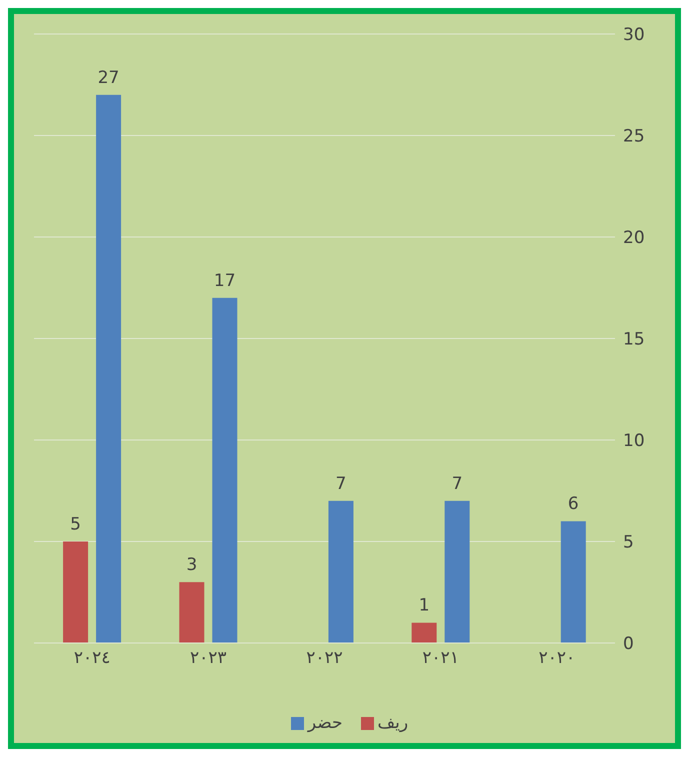 The image size is (695, 761). Describe the element at coordinates (634, 441) in the screenshot. I see `y-tick-label: 10` at that location.